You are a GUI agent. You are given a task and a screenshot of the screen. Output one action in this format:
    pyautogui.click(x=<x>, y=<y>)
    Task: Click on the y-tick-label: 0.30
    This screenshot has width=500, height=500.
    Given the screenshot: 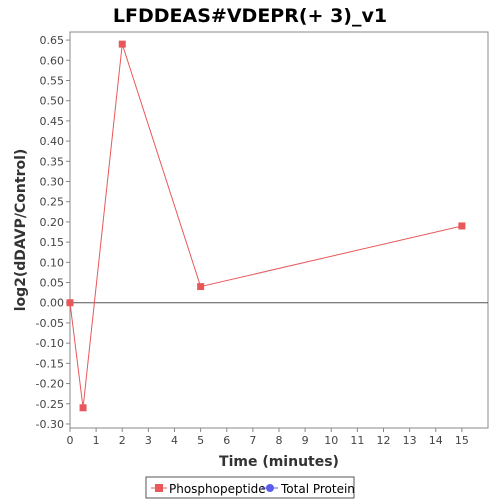 What is the action you would take?
    pyautogui.click(x=52, y=182)
    